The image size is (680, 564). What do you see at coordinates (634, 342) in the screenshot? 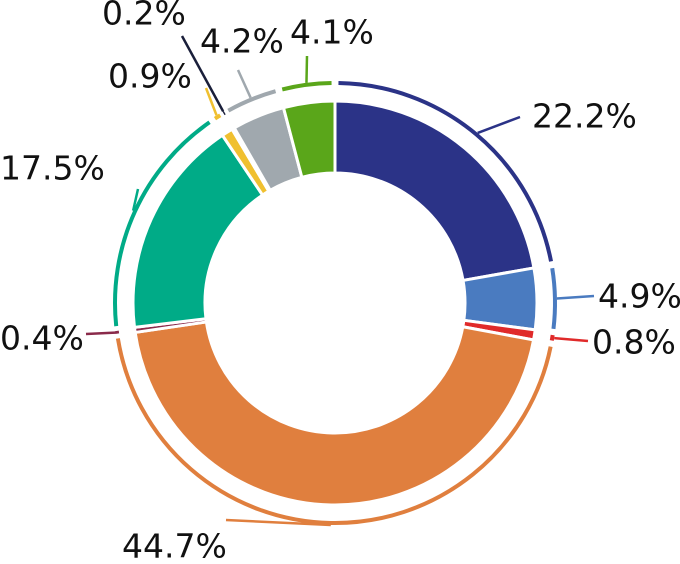
I see `slice-percent-label: 0.8%` at bounding box center [634, 342].